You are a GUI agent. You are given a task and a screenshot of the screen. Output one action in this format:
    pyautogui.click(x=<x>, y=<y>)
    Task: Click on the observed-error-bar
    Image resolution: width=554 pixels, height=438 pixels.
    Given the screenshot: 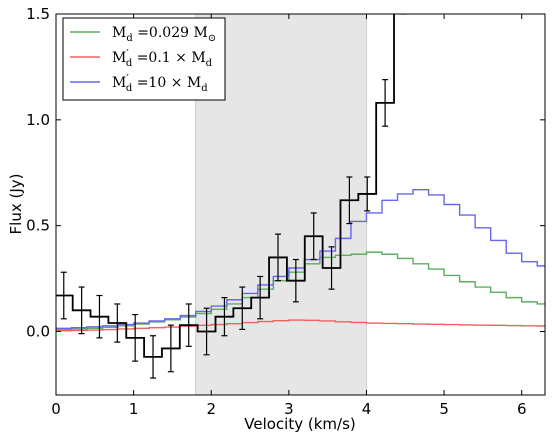 What is the action you would take?
    pyautogui.click(x=403, y=7)
    